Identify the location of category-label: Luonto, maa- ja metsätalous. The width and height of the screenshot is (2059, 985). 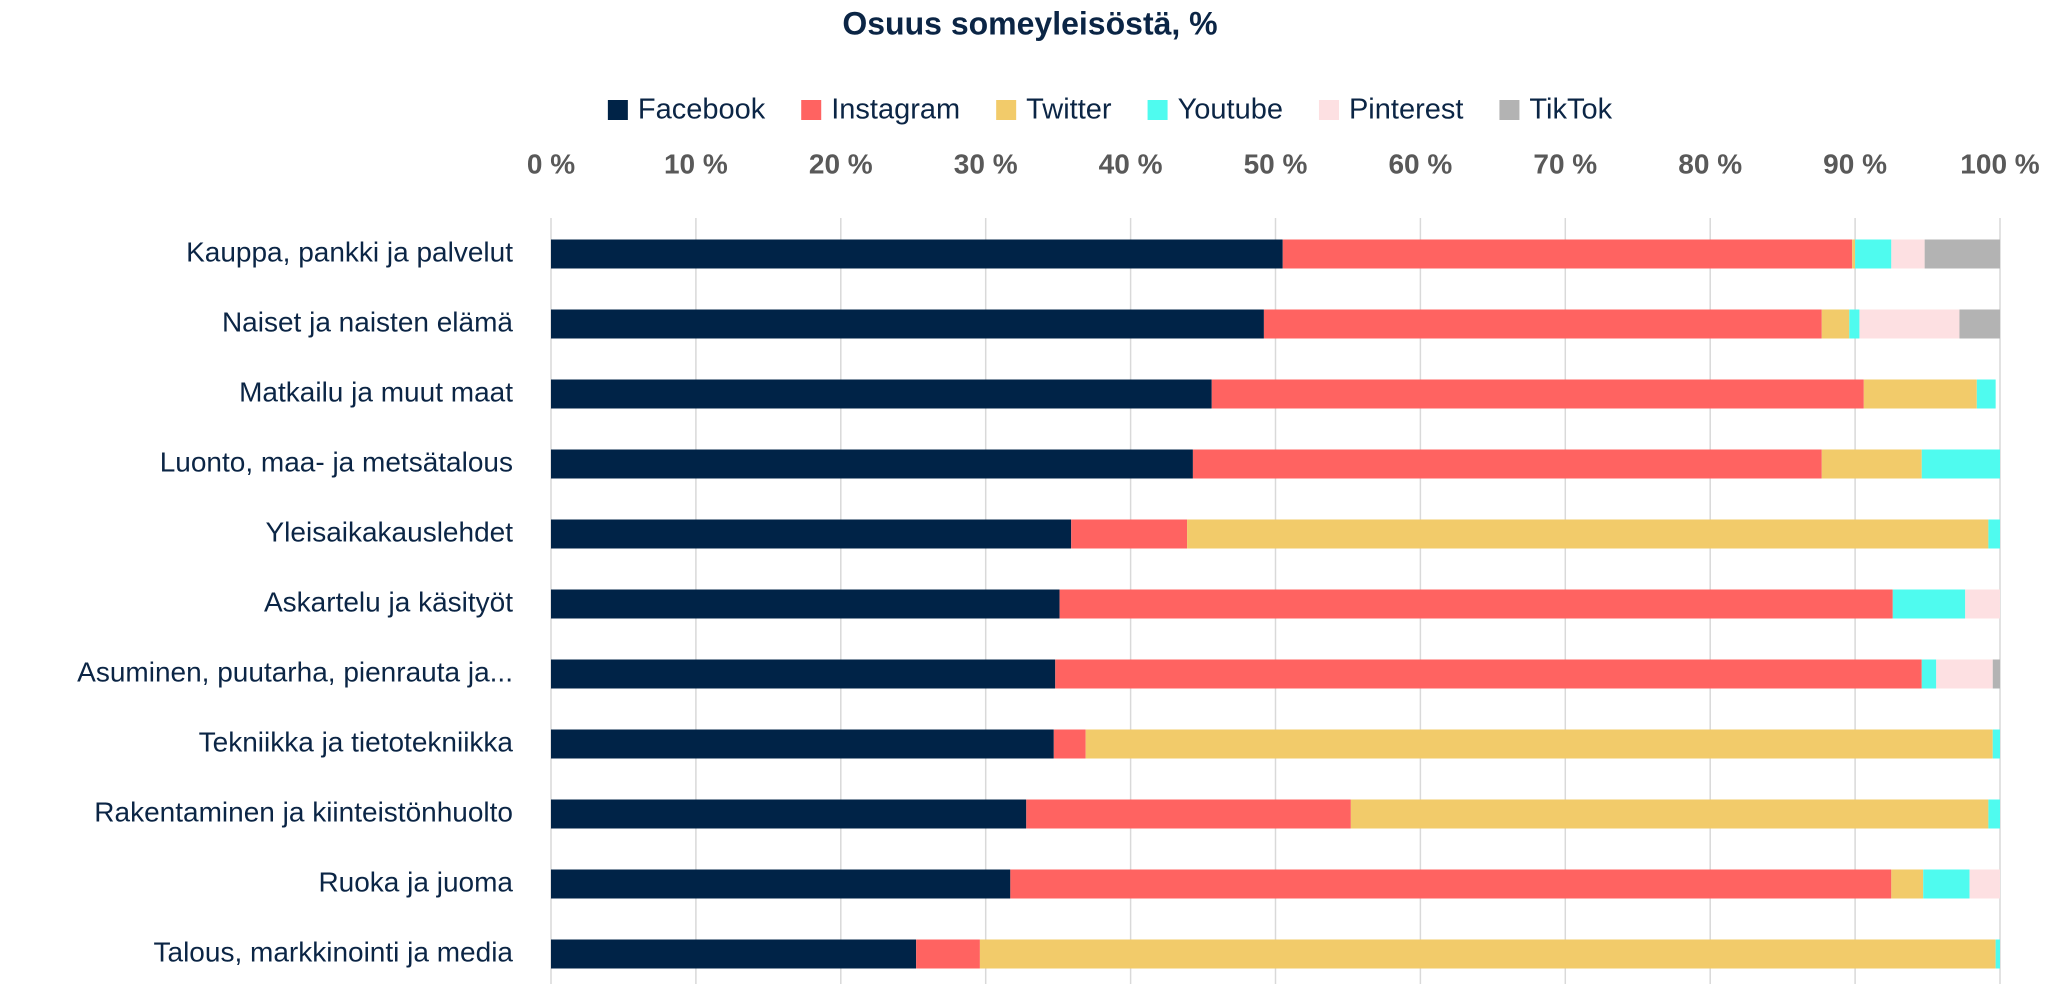
(336, 461).